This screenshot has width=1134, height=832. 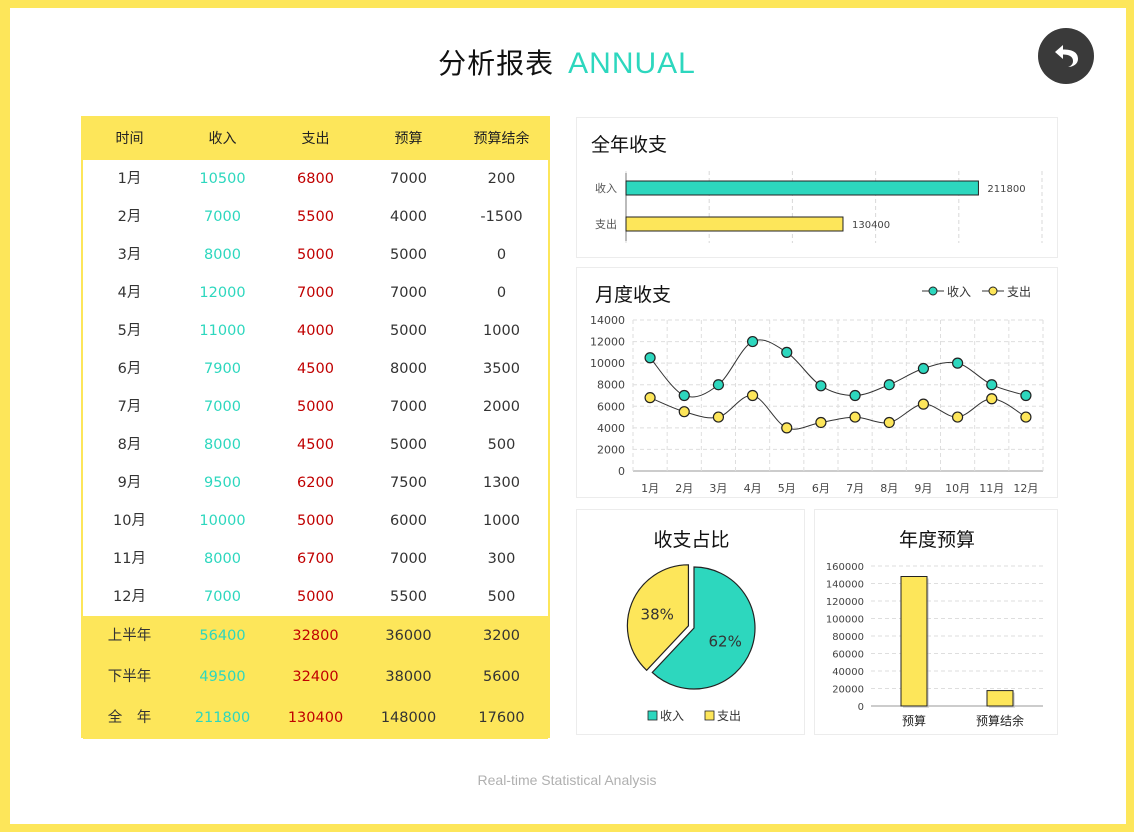 I want to click on x-tick-label: 5月, so click(x=787, y=488).